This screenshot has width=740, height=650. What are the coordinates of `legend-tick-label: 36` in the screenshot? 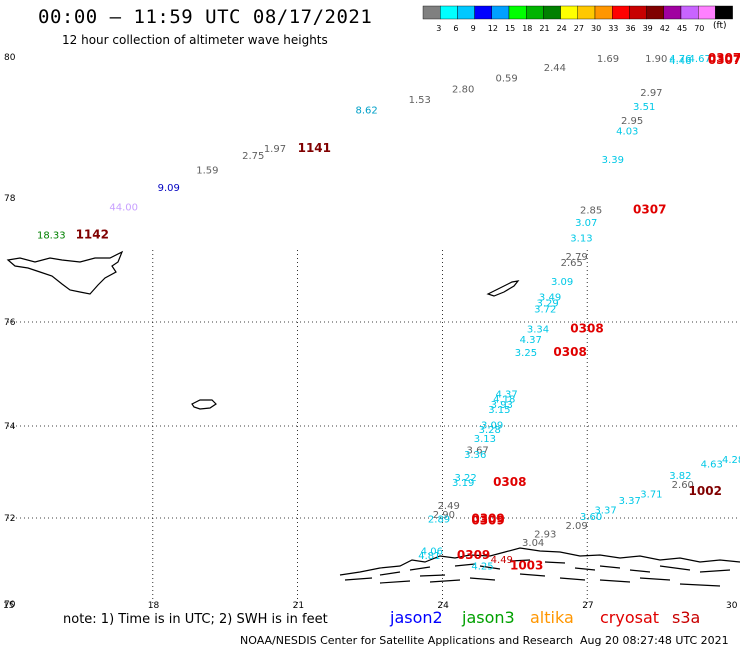 It's located at (630, 28).